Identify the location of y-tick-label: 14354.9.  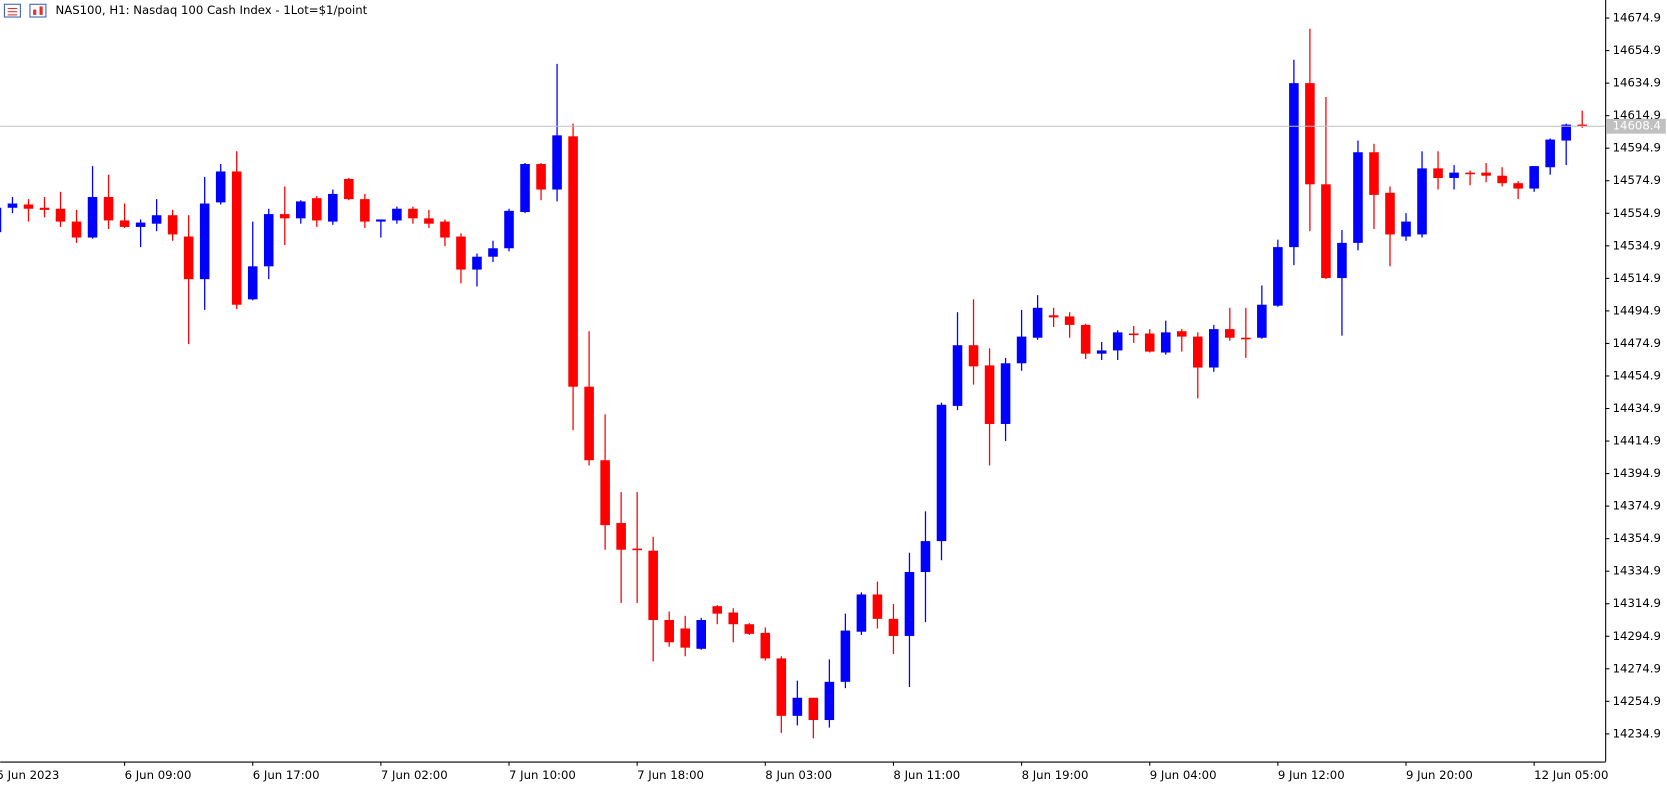
(1637, 538).